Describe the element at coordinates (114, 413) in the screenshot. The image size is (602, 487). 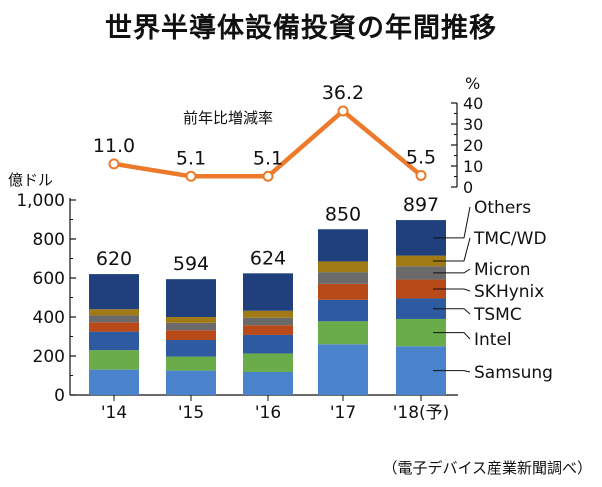
I see `bar-x-tick-label: '14` at that location.